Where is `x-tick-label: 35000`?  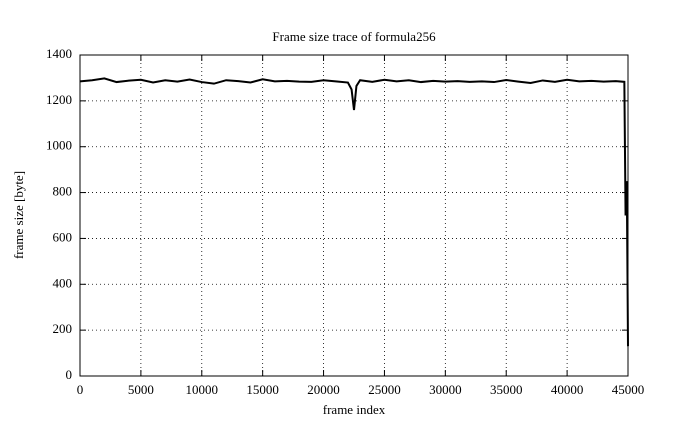 x-tick-label: 35000 is located at coordinates (506, 389).